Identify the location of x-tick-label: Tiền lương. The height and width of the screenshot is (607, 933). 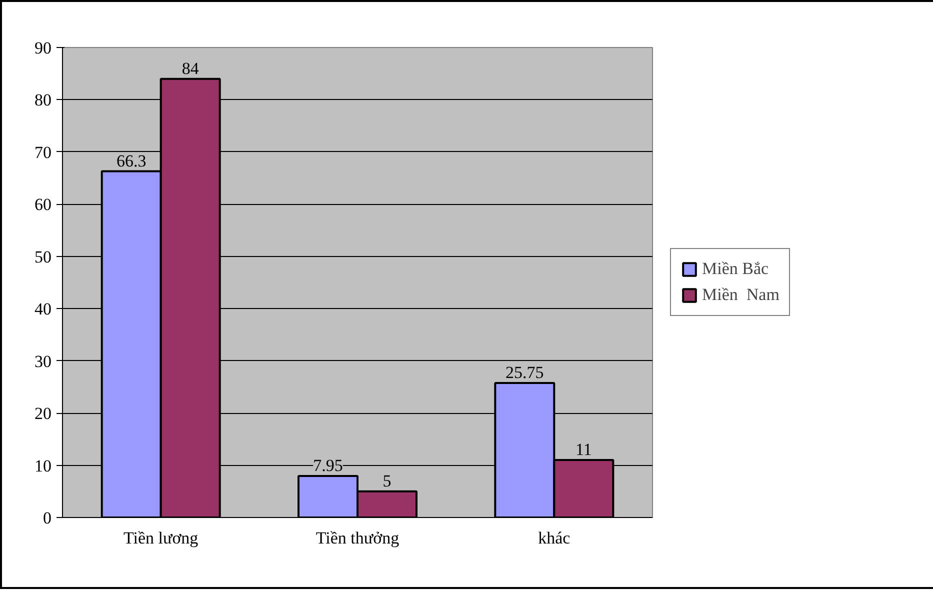
(161, 538).